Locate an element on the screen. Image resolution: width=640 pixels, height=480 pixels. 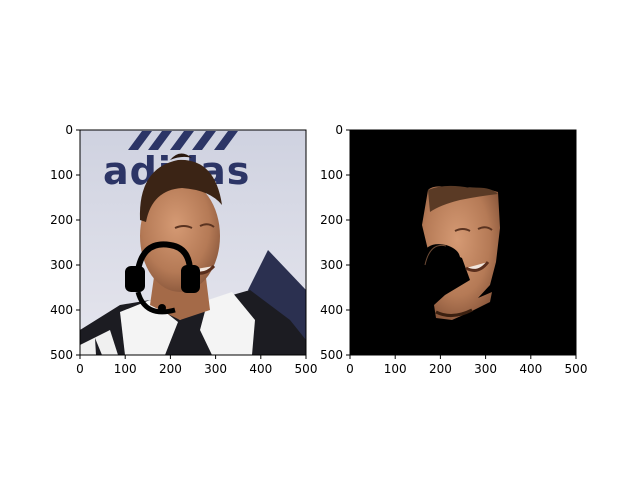
left-ytick-label: 400 is located at coordinates (61, 310).